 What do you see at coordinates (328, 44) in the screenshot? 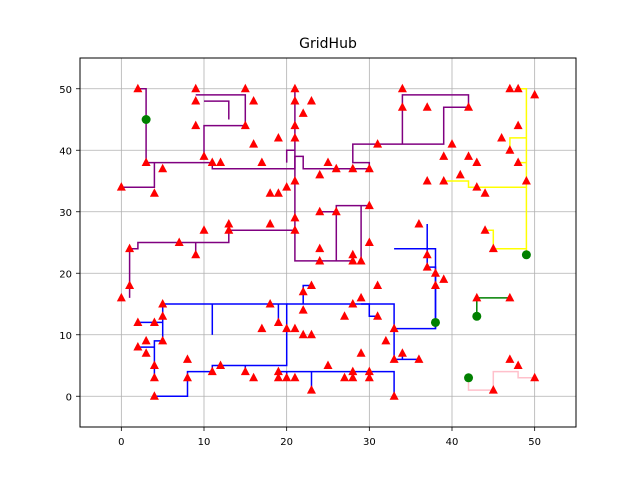
I see `chart-title: GridHub` at bounding box center [328, 44].